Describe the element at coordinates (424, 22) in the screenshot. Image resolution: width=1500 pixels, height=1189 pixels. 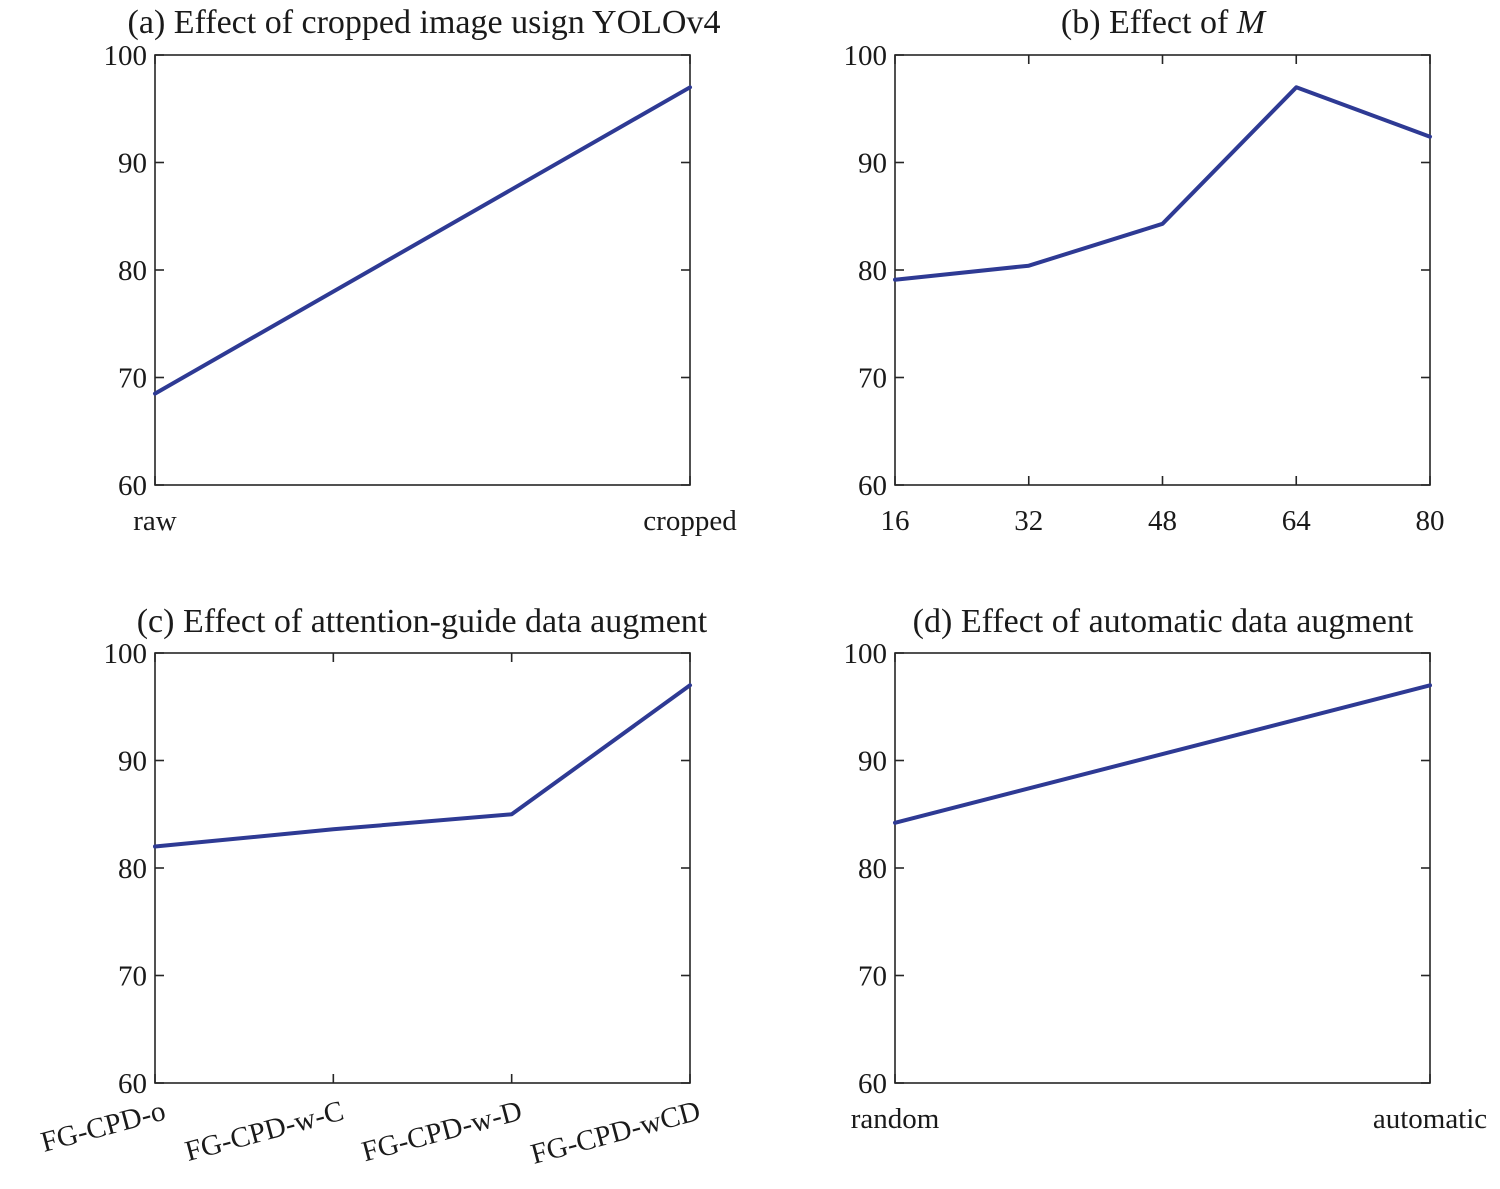
I see `subplot-title: (a) Effect of cropped image usign YOLOv4` at that location.